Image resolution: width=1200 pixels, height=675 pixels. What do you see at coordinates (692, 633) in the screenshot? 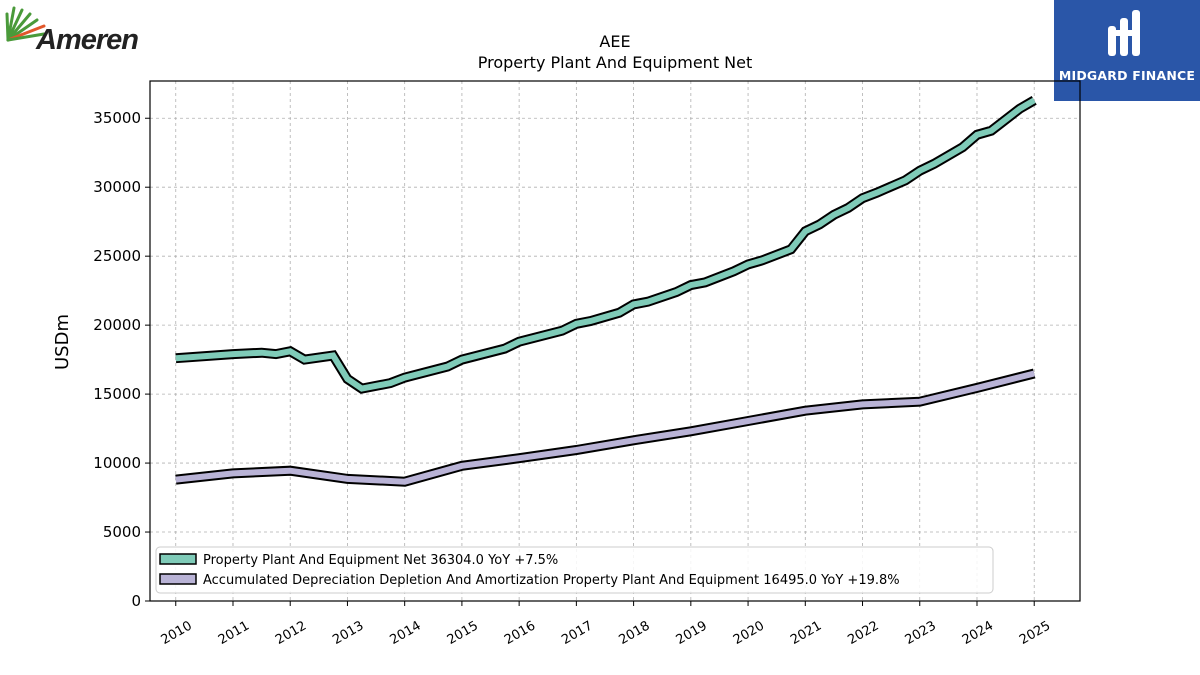
I see `x-tick-label: 2019` at bounding box center [692, 633].